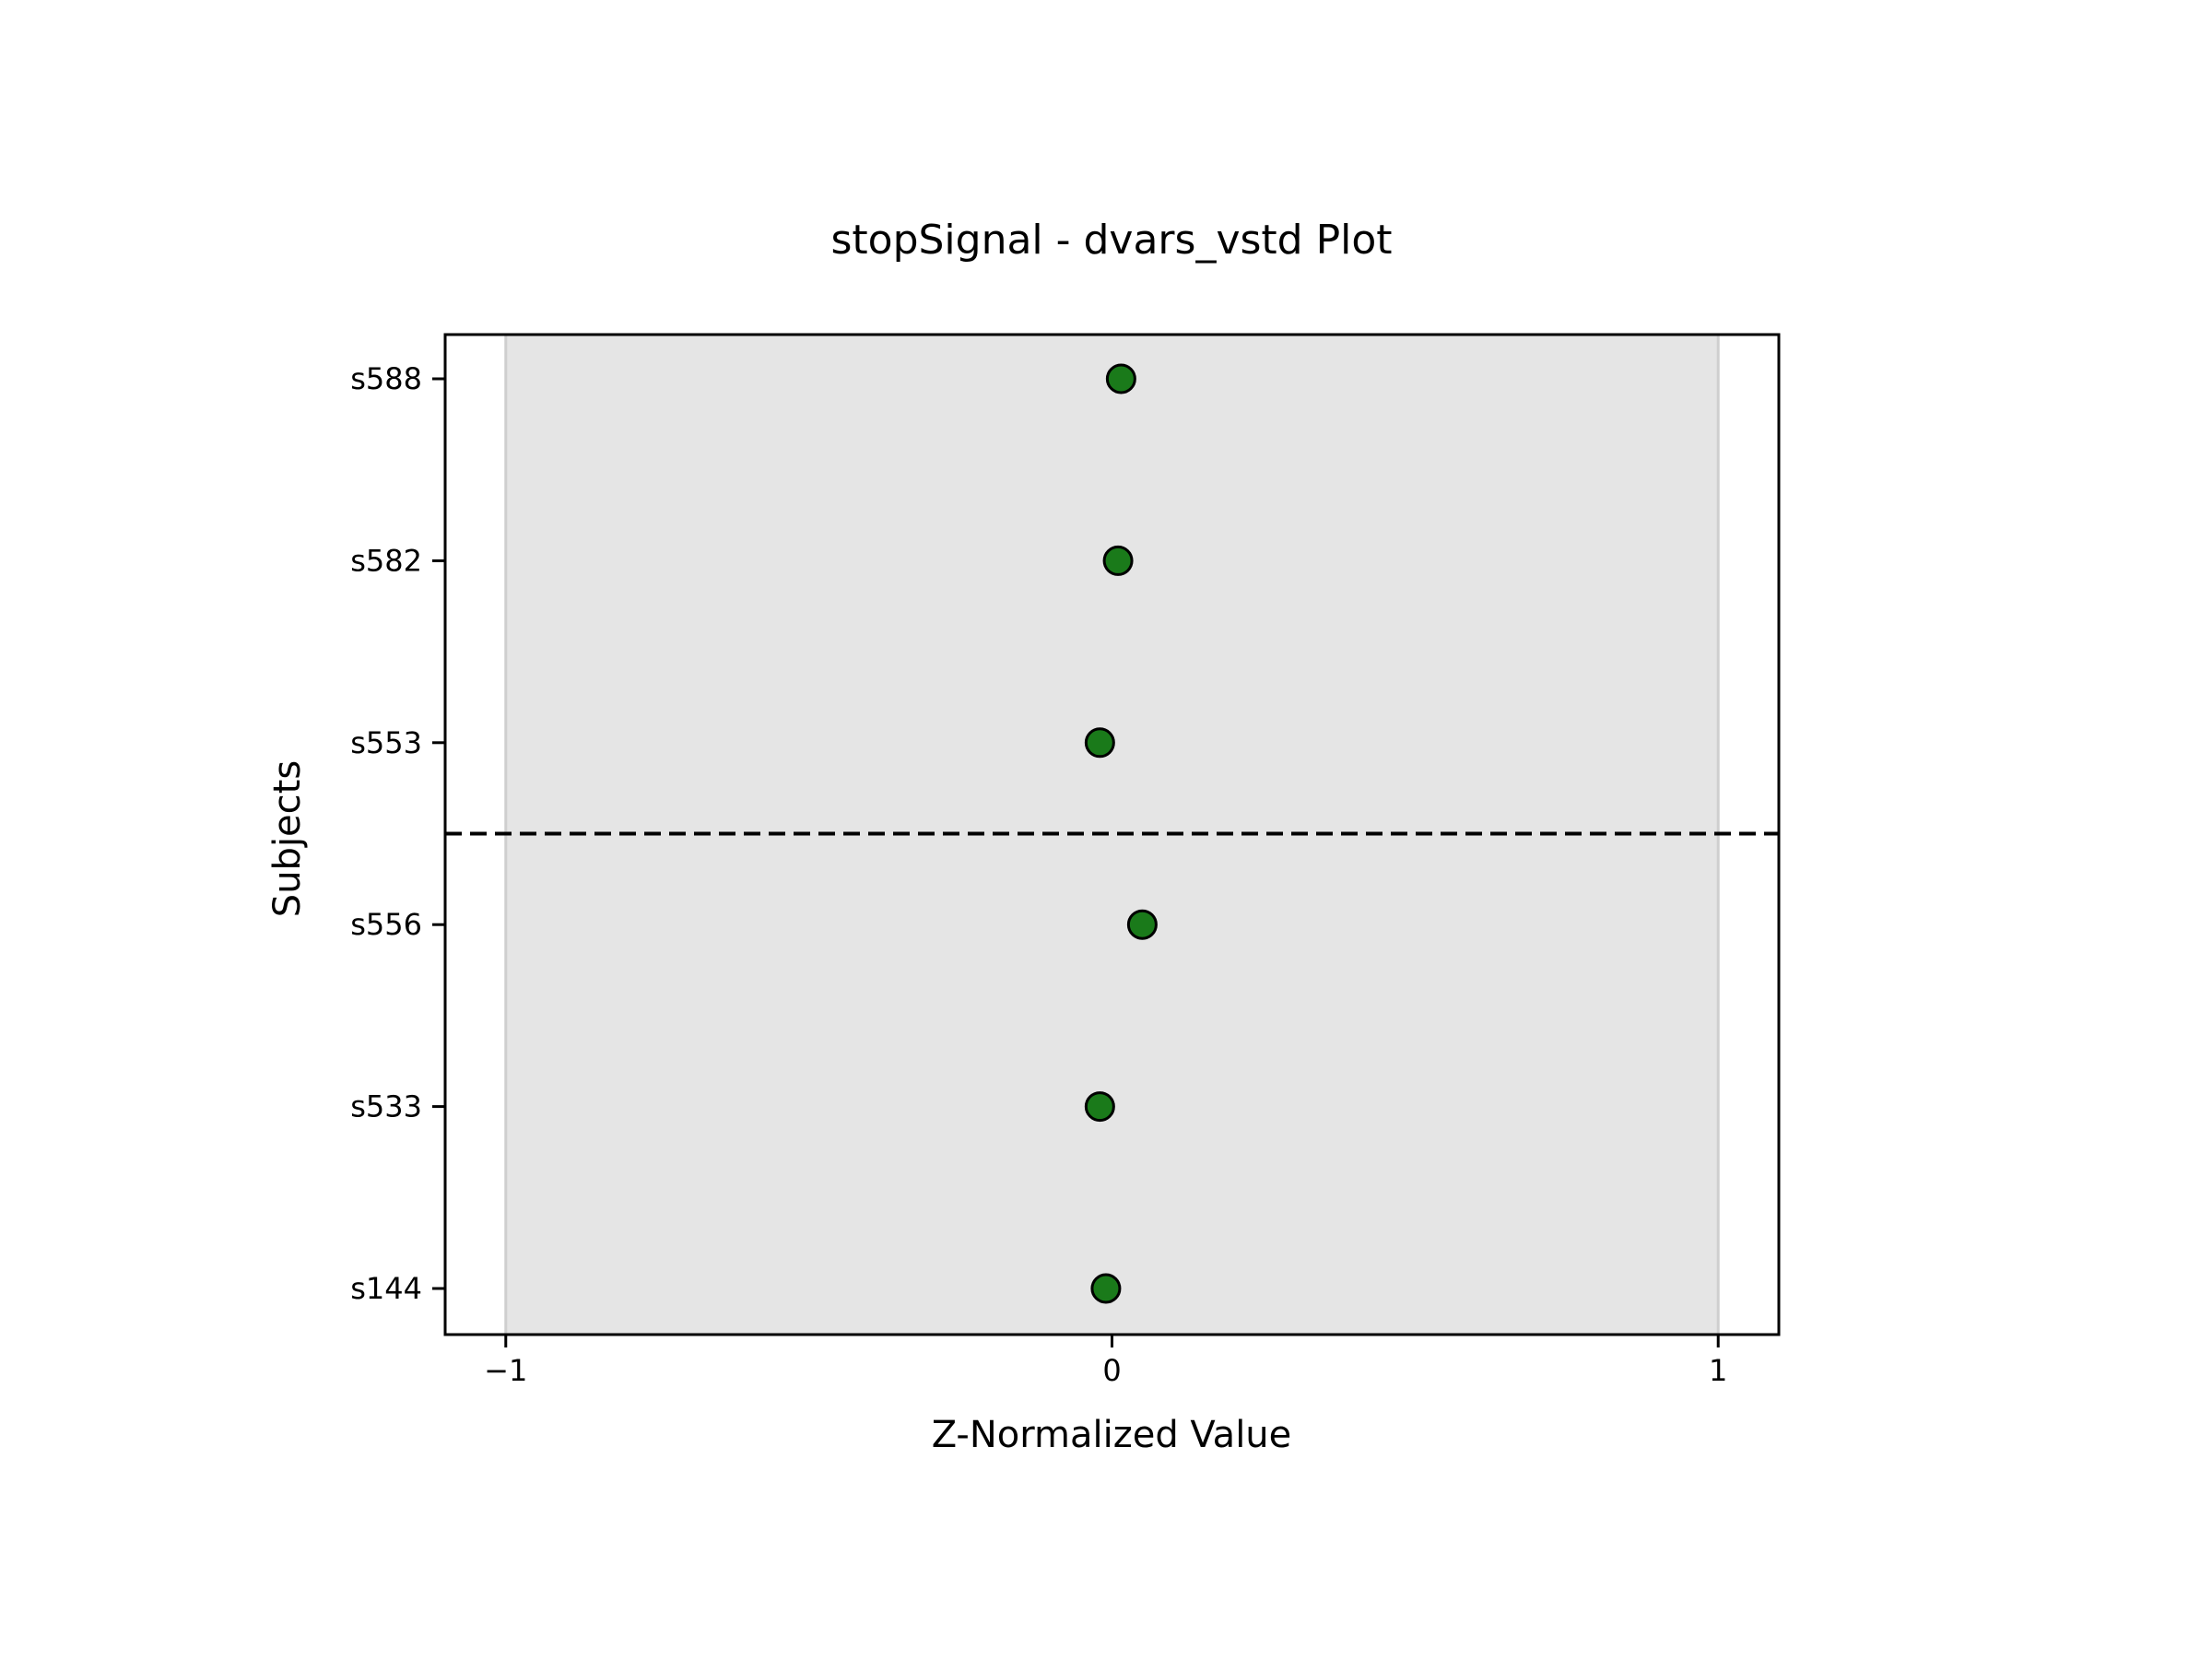 The width and height of the screenshot is (2212, 1659). What do you see at coordinates (287, 838) in the screenshot?
I see `y-axis-label: Subjects` at bounding box center [287, 838].